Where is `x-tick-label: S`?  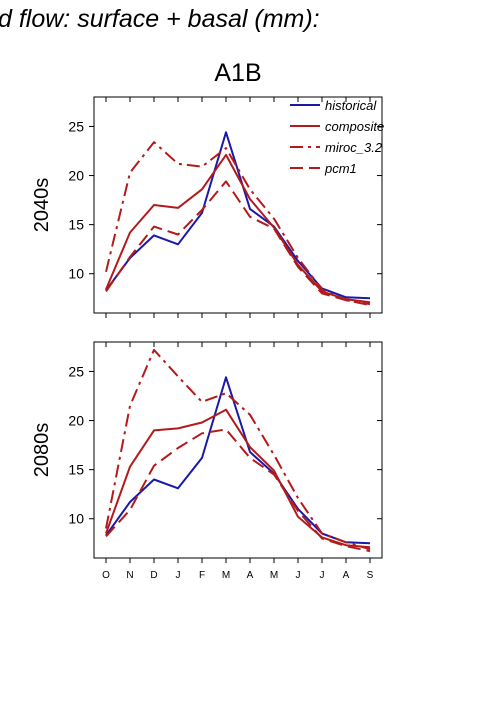 x-tick-label: S is located at coordinates (370, 575).